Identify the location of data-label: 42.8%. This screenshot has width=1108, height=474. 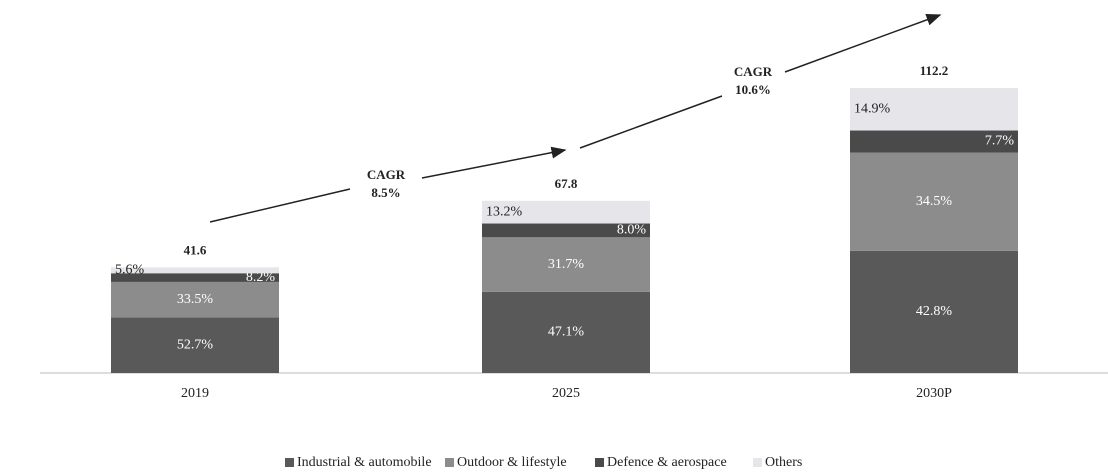
(934, 311).